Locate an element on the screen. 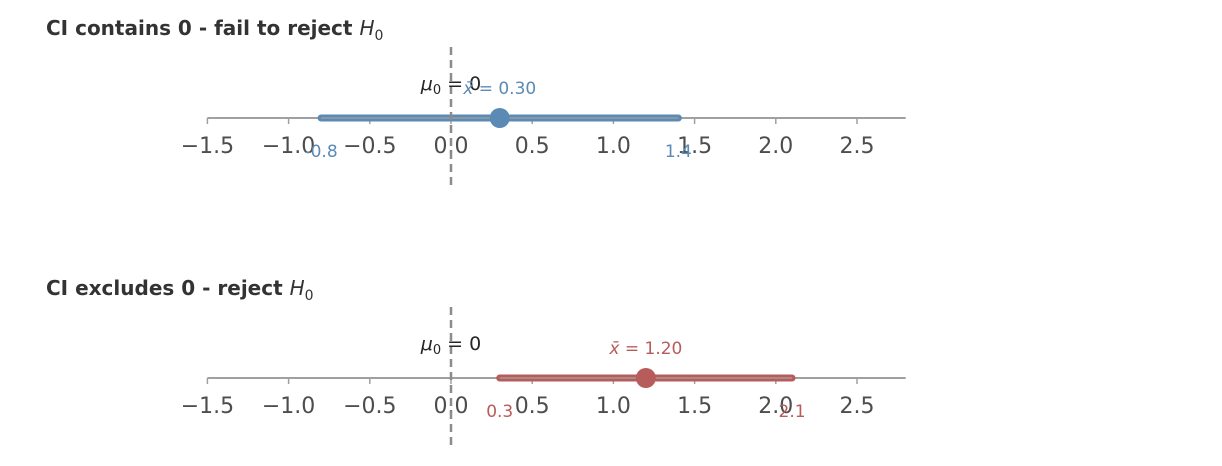 The image size is (1222, 466). mean-label: x̄ = 1.20 is located at coordinates (645, 349).